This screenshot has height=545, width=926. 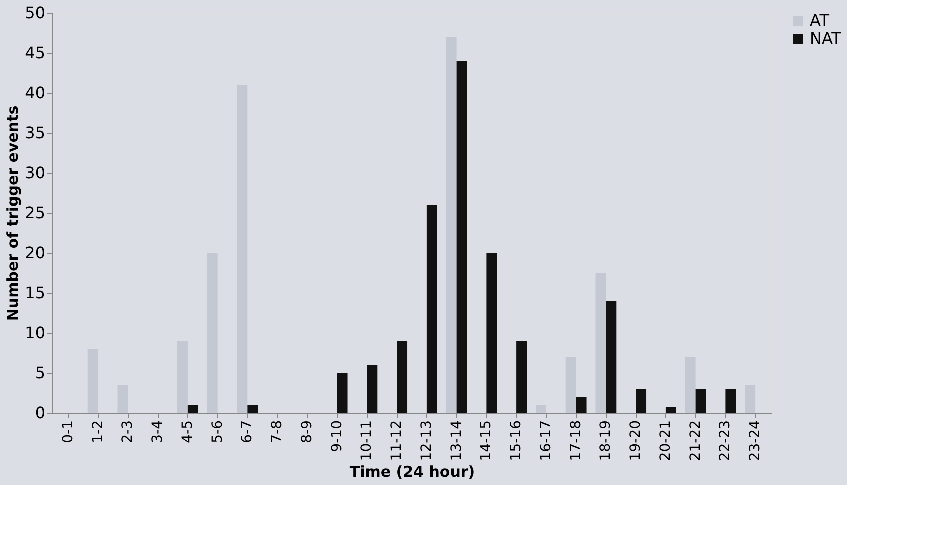 What do you see at coordinates (35, 53) in the screenshot?
I see `y-tick-label: 45` at bounding box center [35, 53].